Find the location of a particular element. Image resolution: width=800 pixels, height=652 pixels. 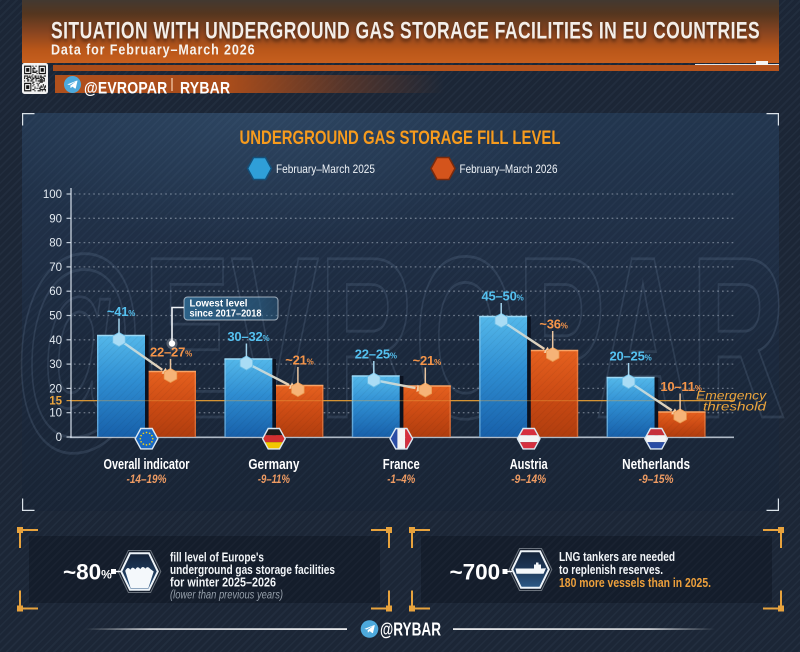

svg-text: 20–25% is located at coordinates (630, 356).